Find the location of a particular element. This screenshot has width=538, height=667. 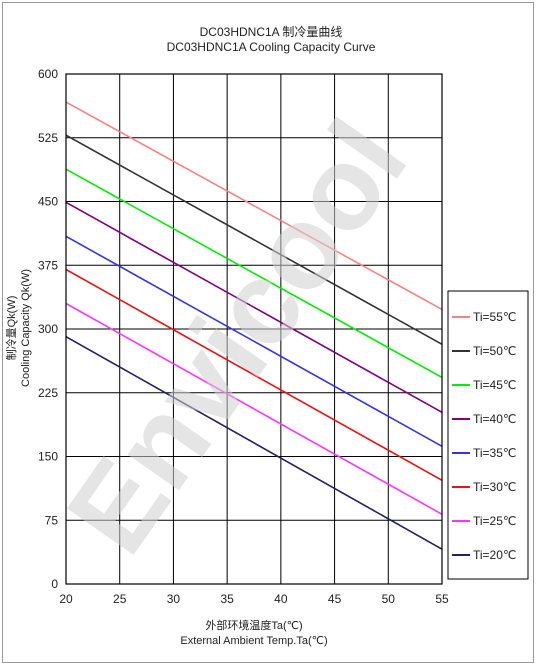

y-tick-label: 450 is located at coordinates (48, 202).